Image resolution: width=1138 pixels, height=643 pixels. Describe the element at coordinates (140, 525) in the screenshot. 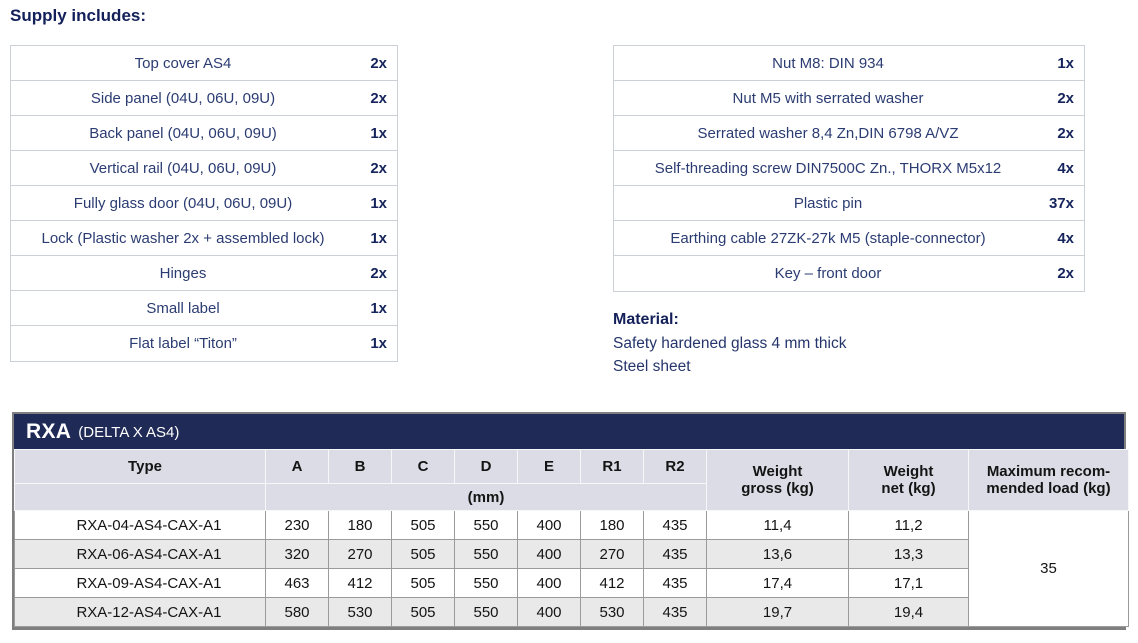

I see `type-cell: RXA-04-AS4-CAX-A1` at that location.